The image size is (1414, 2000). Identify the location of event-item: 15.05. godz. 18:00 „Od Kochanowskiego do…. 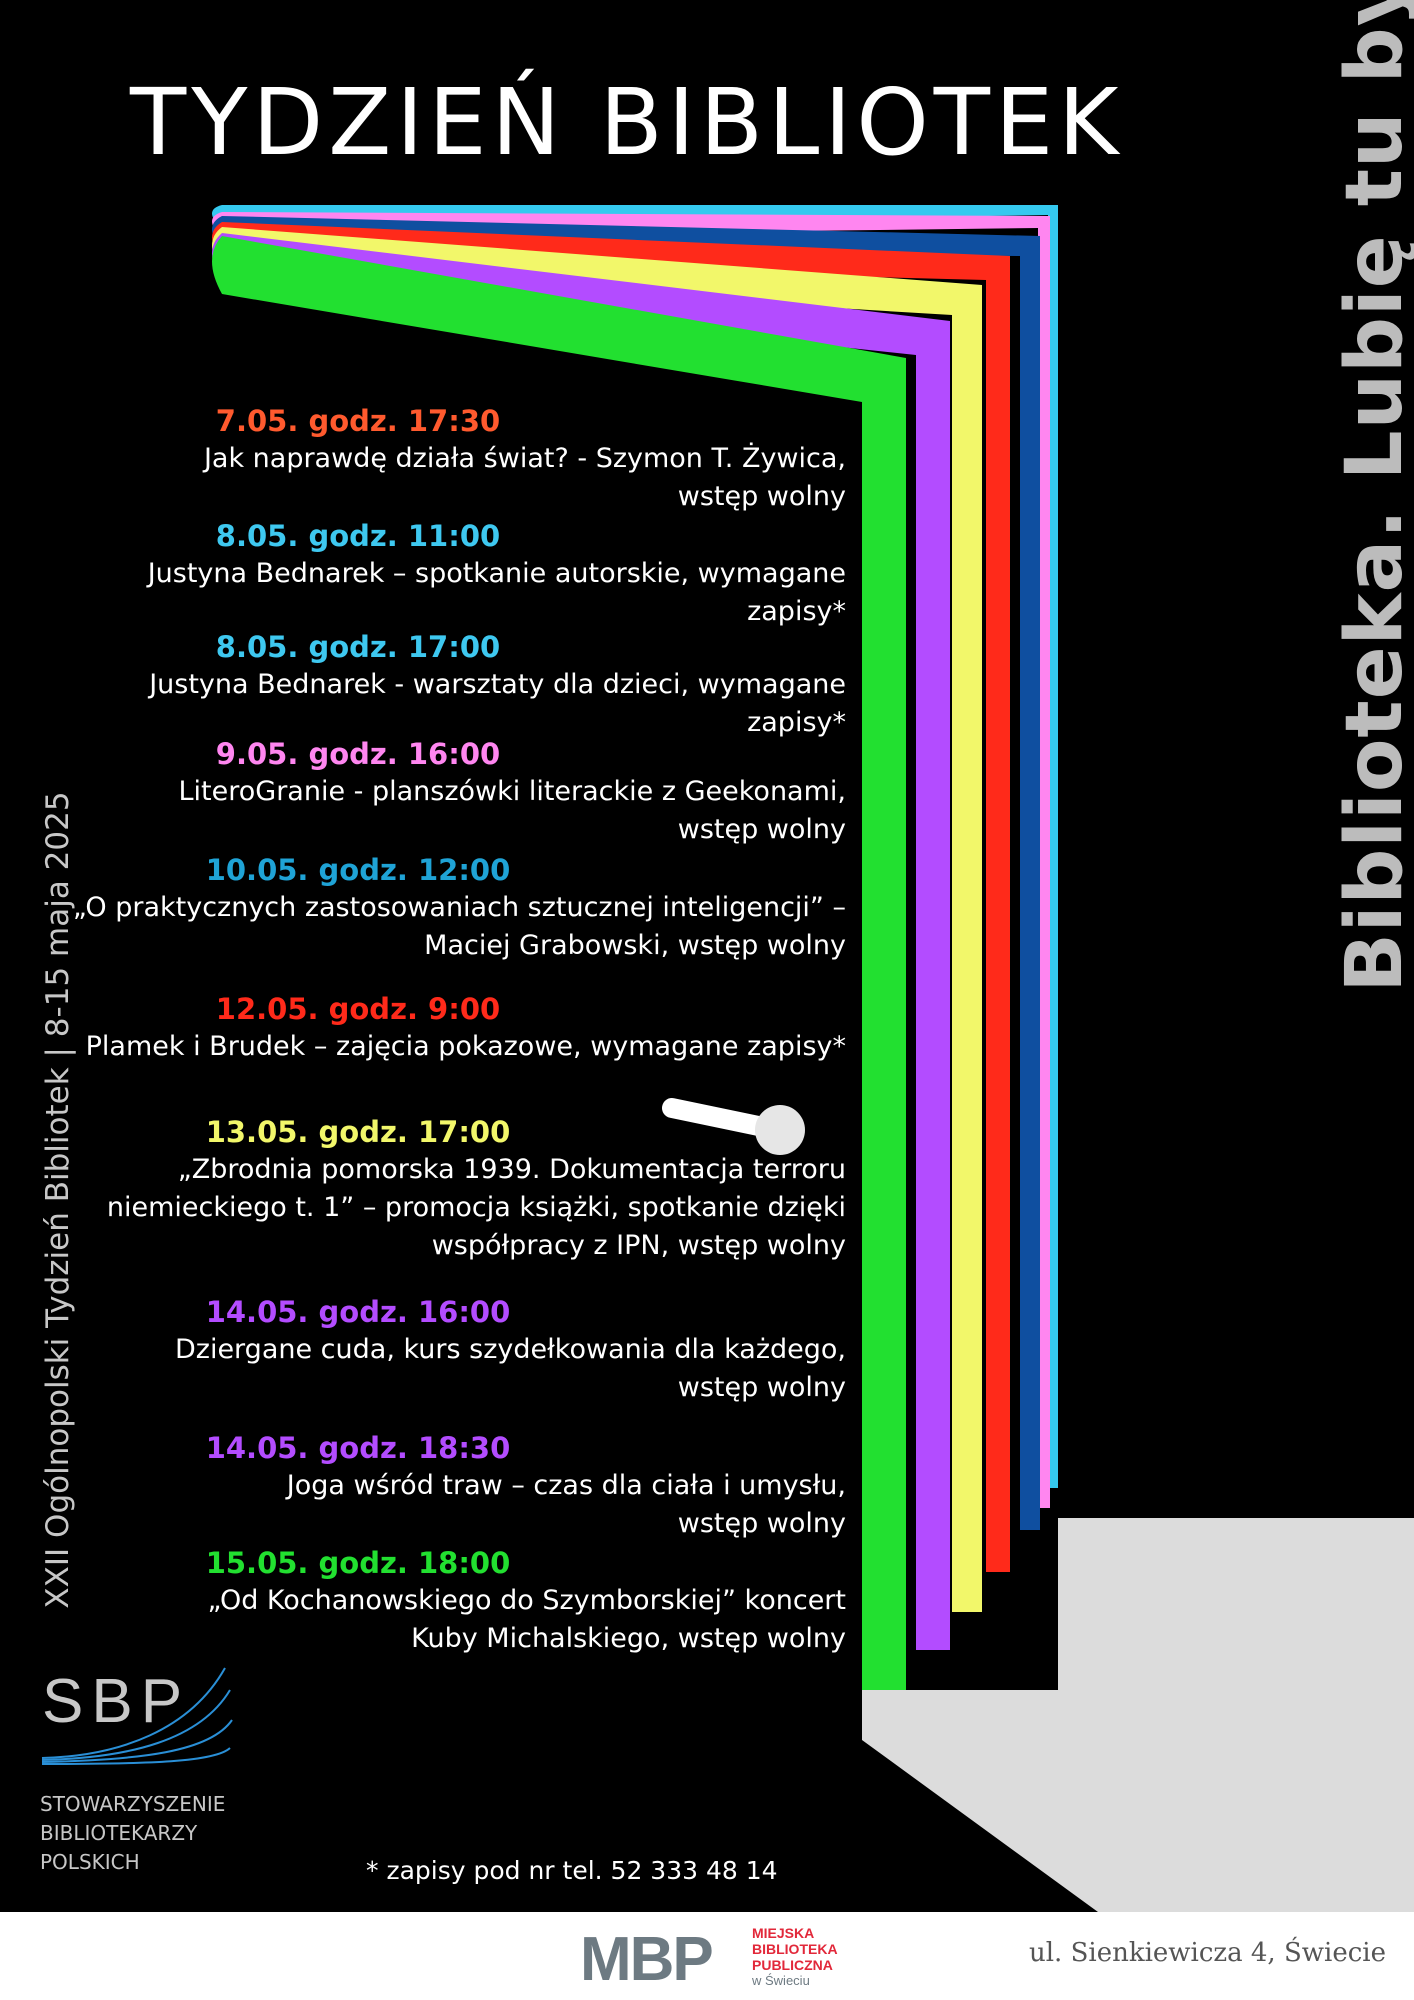
(453, 1601).